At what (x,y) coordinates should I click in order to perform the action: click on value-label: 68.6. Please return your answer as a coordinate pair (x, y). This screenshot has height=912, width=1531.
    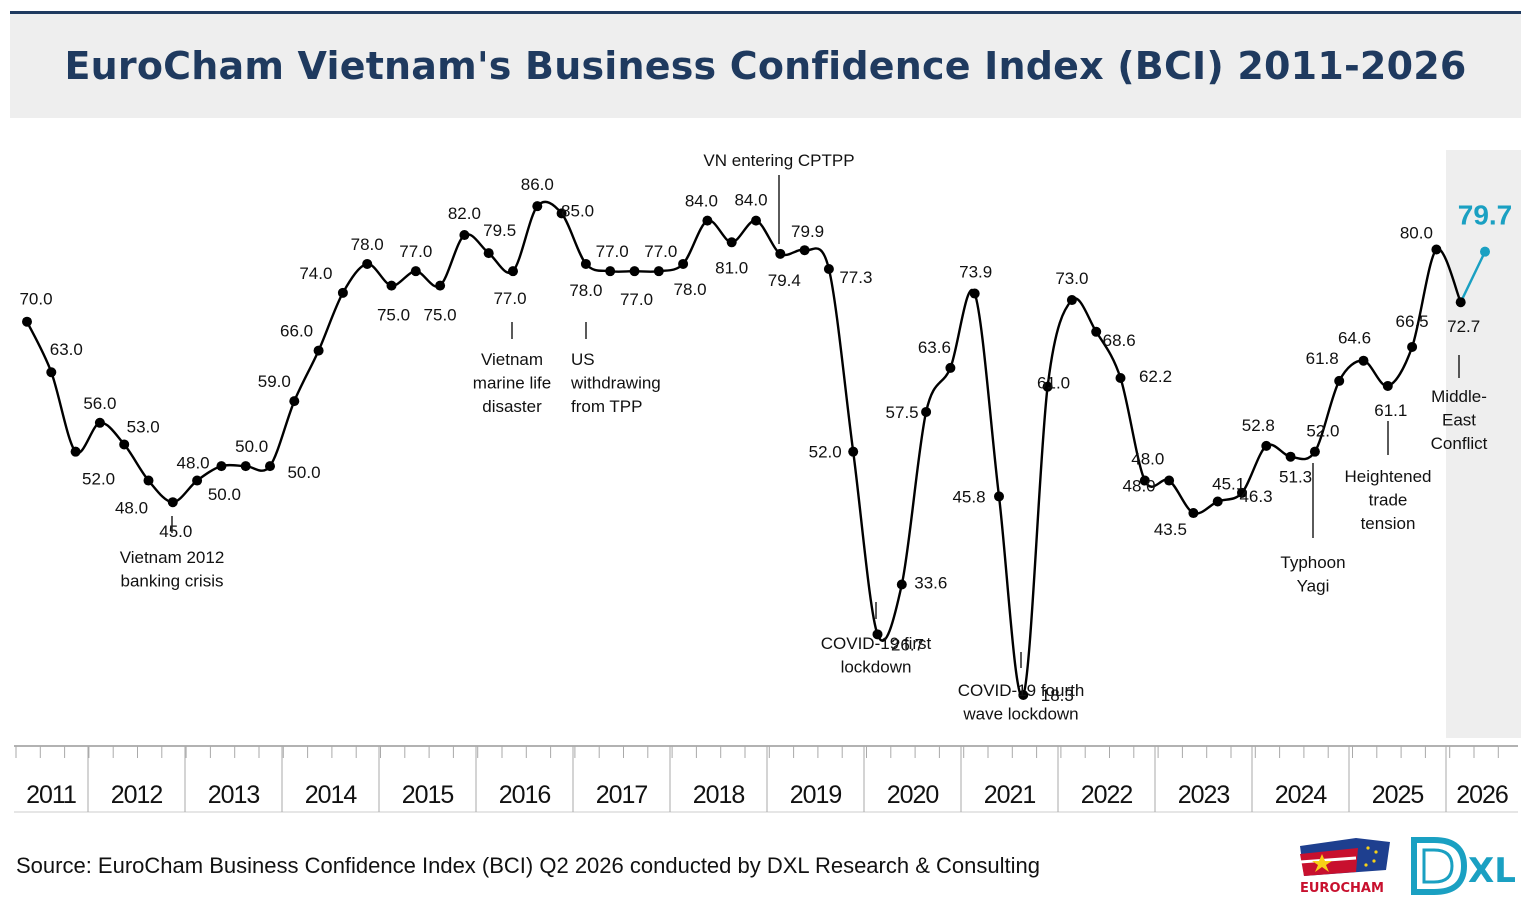
    Looking at the image, I should click on (1119, 340).